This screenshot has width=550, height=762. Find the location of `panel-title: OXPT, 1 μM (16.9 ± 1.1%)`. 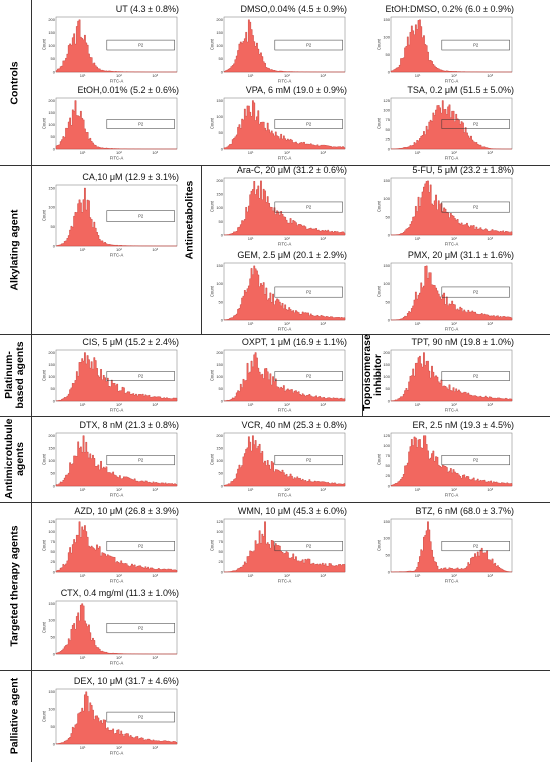

panel-title: OXPT, 1 μM (16.9 ± 1.1%) is located at coordinates (294, 342).